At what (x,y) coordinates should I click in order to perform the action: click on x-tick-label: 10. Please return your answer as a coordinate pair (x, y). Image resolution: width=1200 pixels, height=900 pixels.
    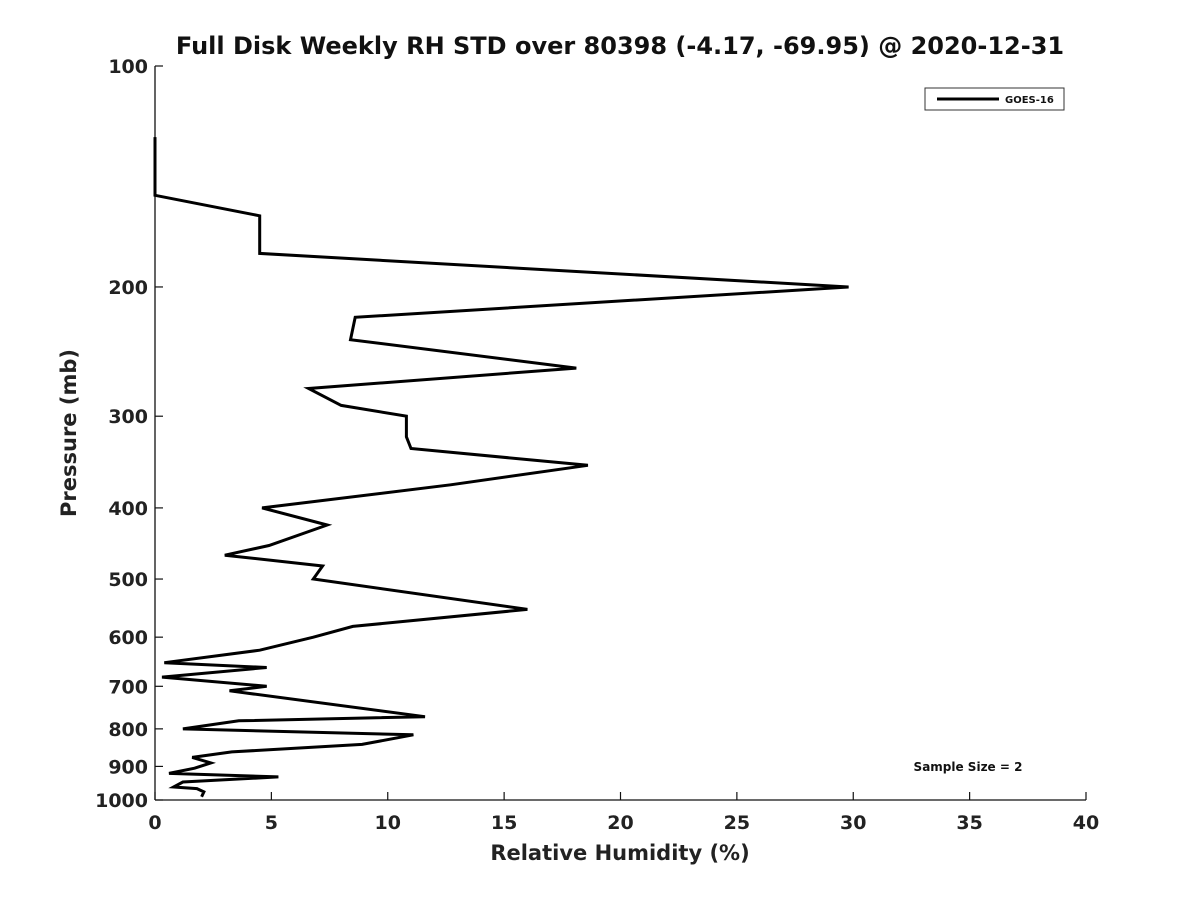
    Looking at the image, I should click on (388, 823).